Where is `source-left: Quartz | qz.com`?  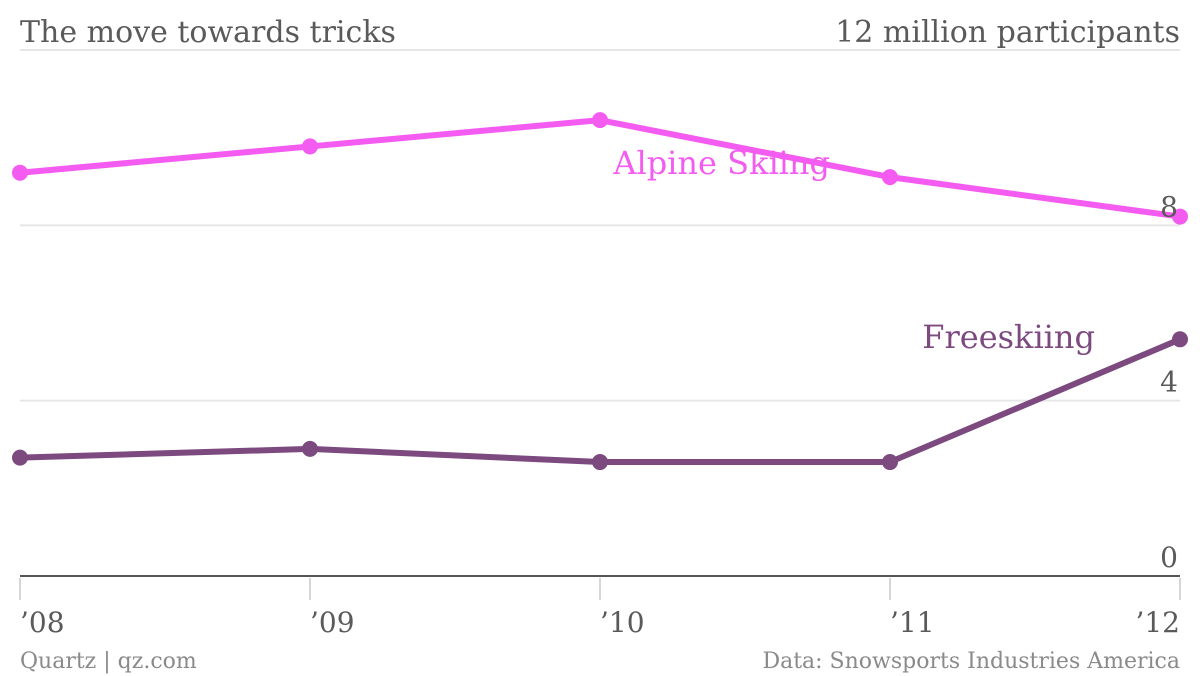
source-left: Quartz | qz.com is located at coordinates (108, 661).